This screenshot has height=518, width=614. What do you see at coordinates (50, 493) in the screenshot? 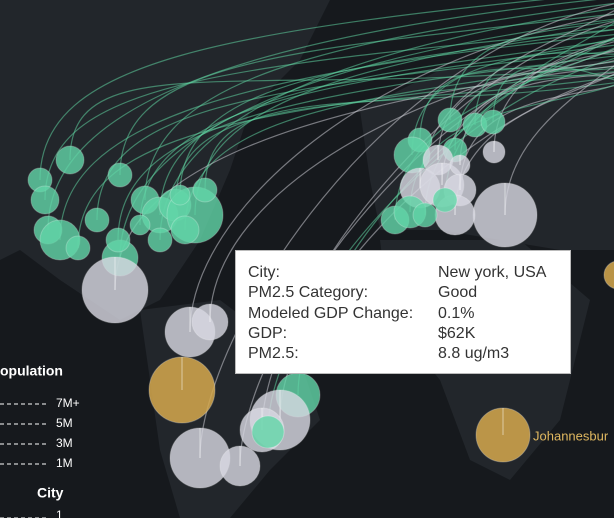
I see `legend-city-title: City` at bounding box center [50, 493].